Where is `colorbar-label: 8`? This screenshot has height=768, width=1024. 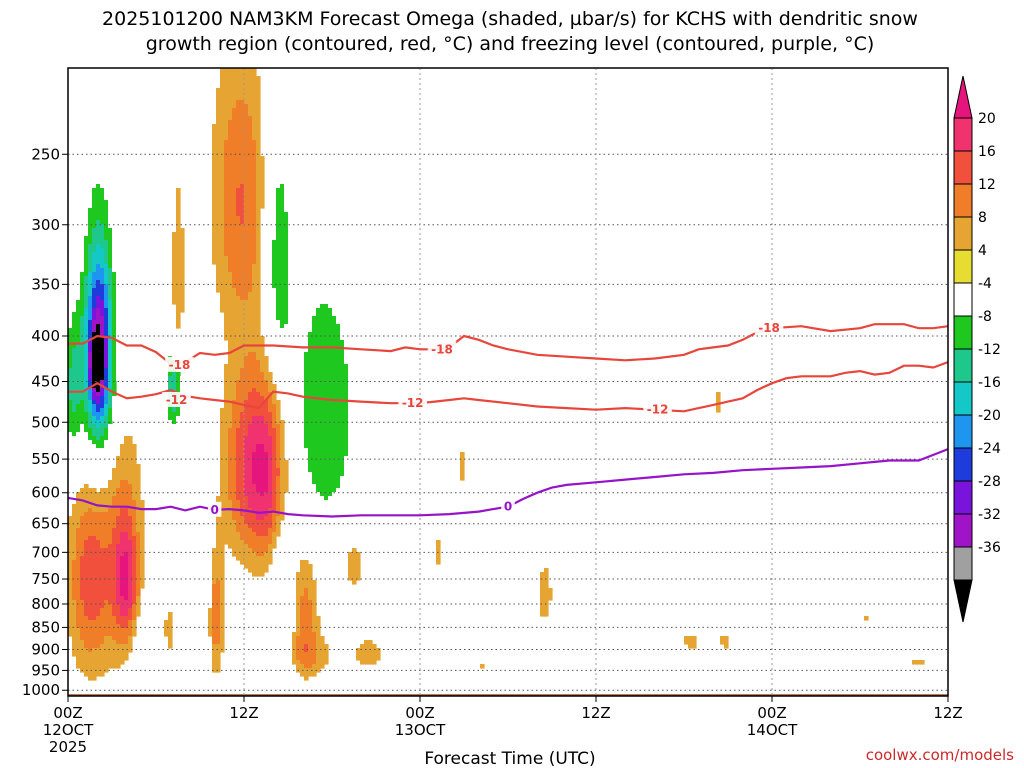 colorbar-label: 8 is located at coordinates (982, 218).